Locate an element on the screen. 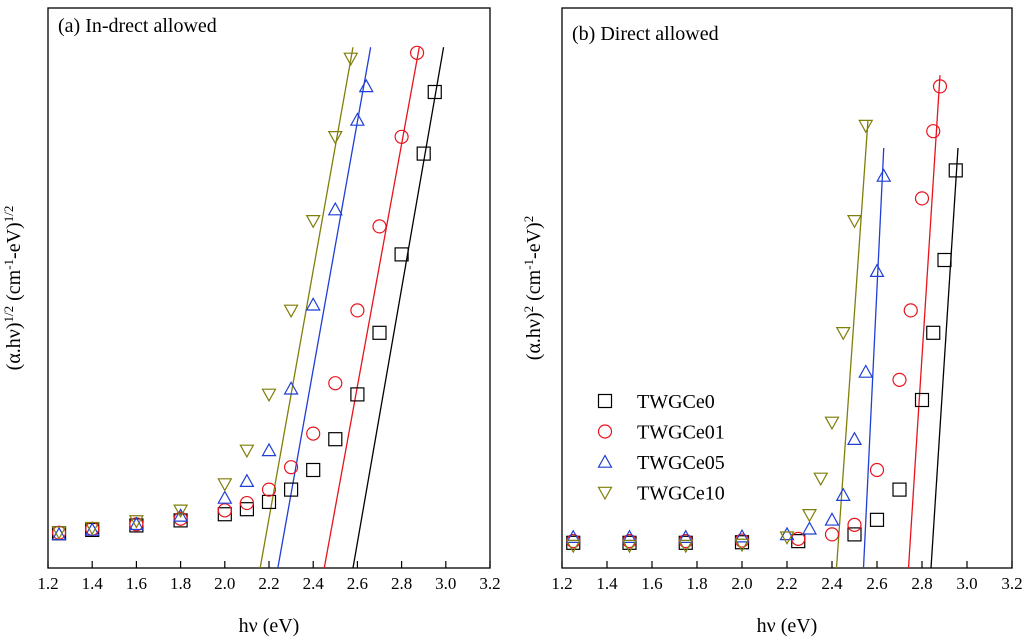 The image size is (1027, 639). legend-label: TWGCe01 is located at coordinates (681, 433).